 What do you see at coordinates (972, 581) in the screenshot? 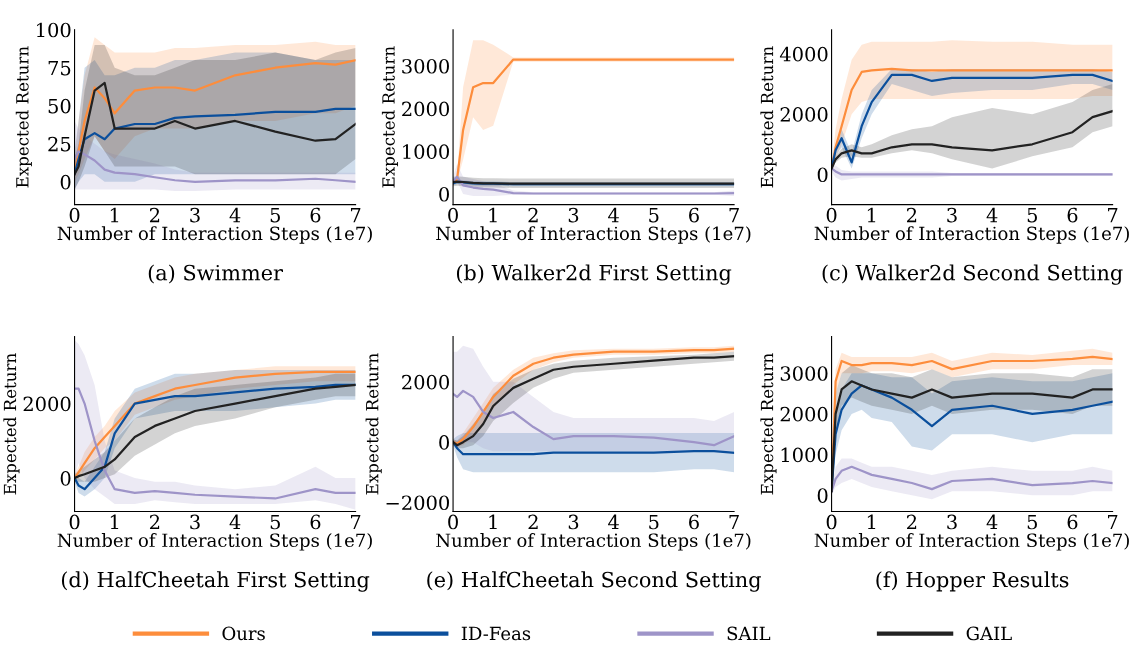
I see `text: (f) Hopper Results` at bounding box center [972, 581].